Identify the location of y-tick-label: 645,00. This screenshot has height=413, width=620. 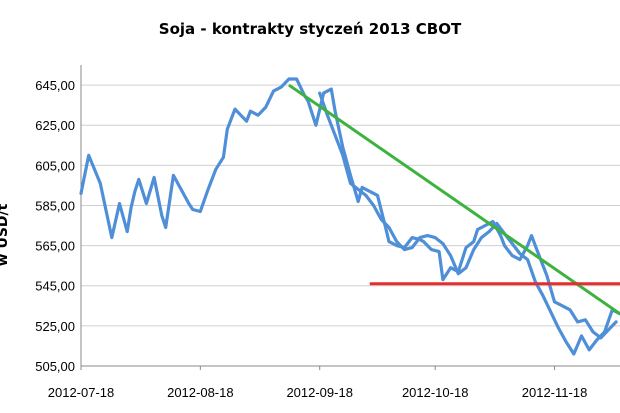
(55, 85).